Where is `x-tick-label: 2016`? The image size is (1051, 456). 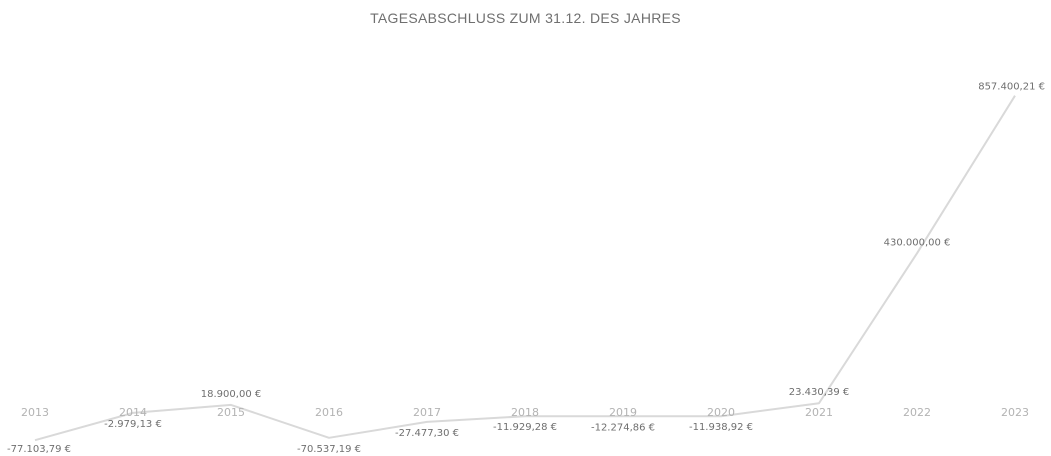 x-tick-label: 2016 is located at coordinates (329, 412).